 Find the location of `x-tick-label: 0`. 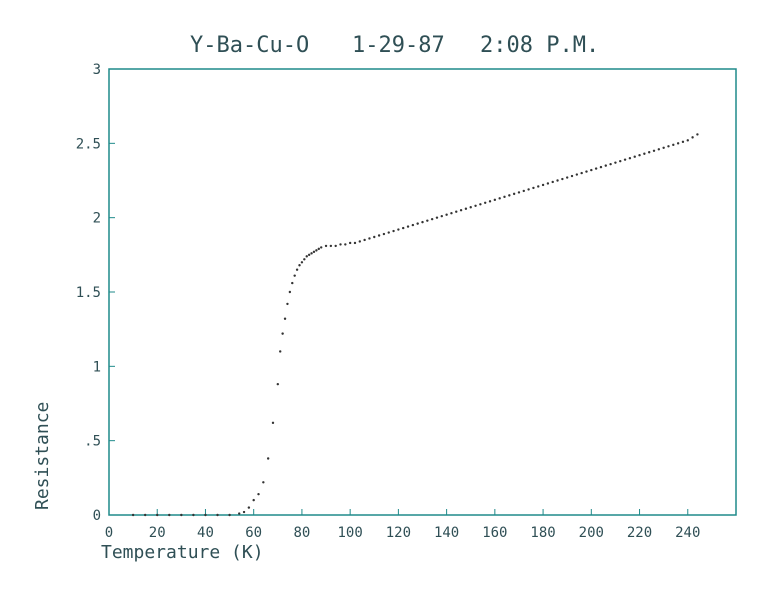

x-tick-label: 0 is located at coordinates (109, 533).